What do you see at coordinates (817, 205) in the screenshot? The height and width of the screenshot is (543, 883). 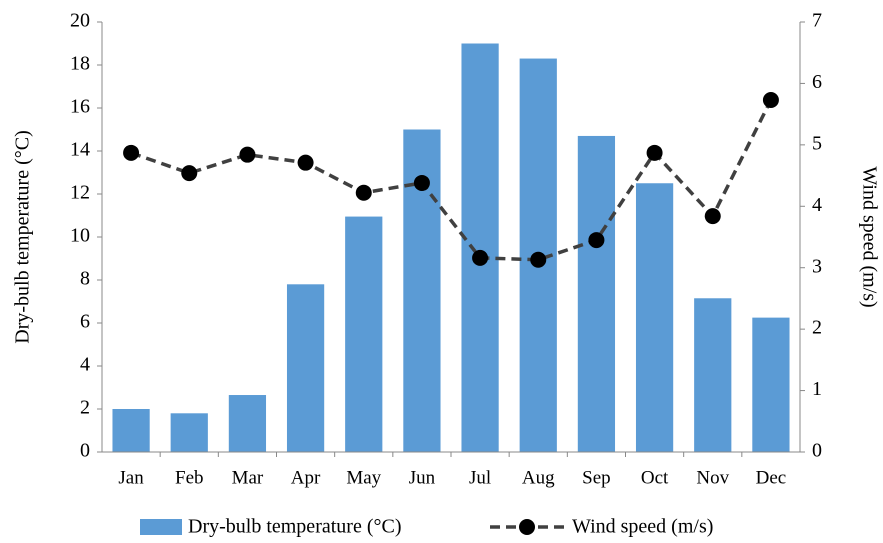 I see `y2-tick-label: 4` at bounding box center [817, 205].